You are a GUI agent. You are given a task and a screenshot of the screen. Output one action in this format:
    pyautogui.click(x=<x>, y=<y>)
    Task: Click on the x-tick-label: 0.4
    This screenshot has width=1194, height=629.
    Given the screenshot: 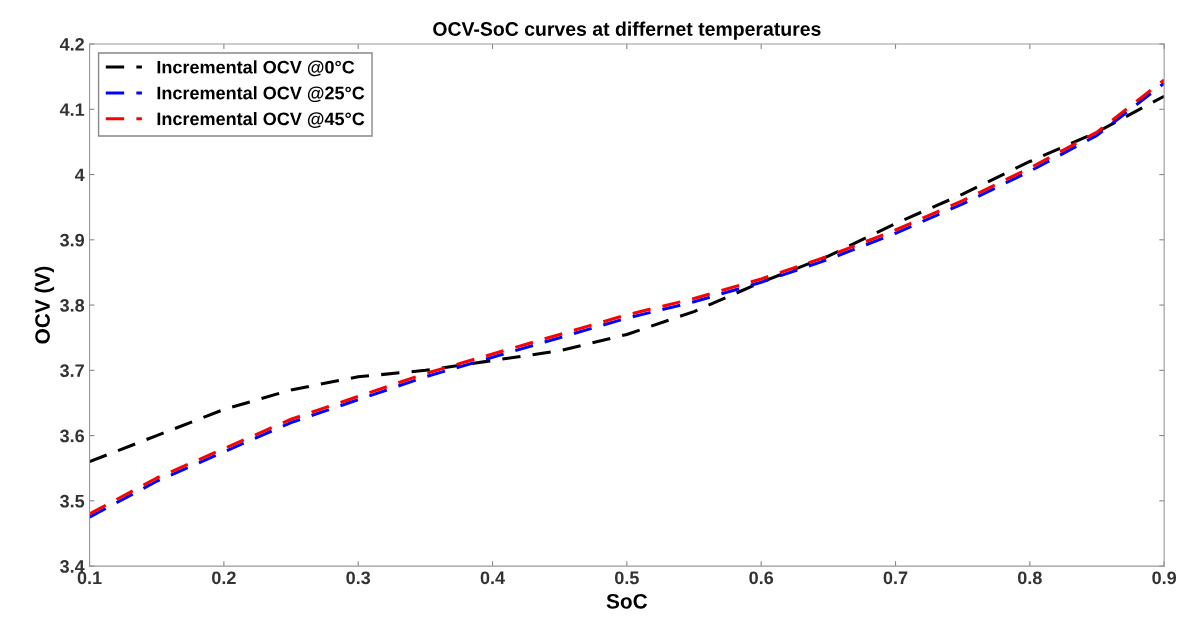 What is the action you would take?
    pyautogui.click(x=492, y=578)
    